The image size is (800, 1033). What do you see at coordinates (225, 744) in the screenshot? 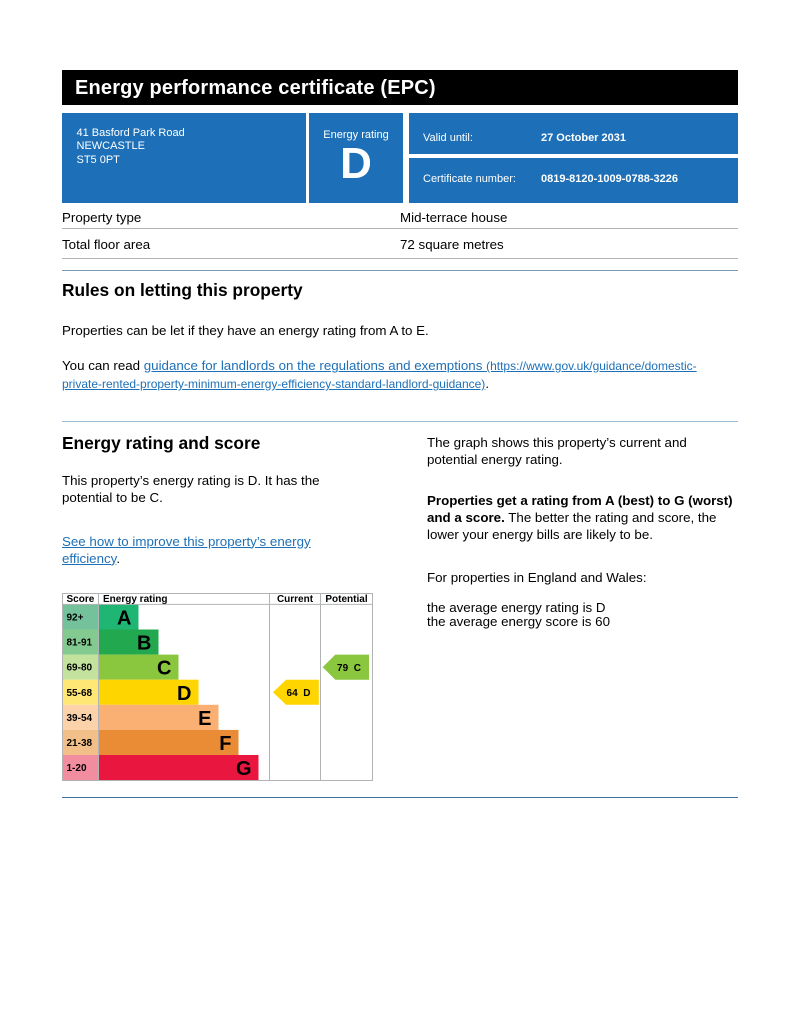
I see `svg-text: F` at bounding box center [225, 744].